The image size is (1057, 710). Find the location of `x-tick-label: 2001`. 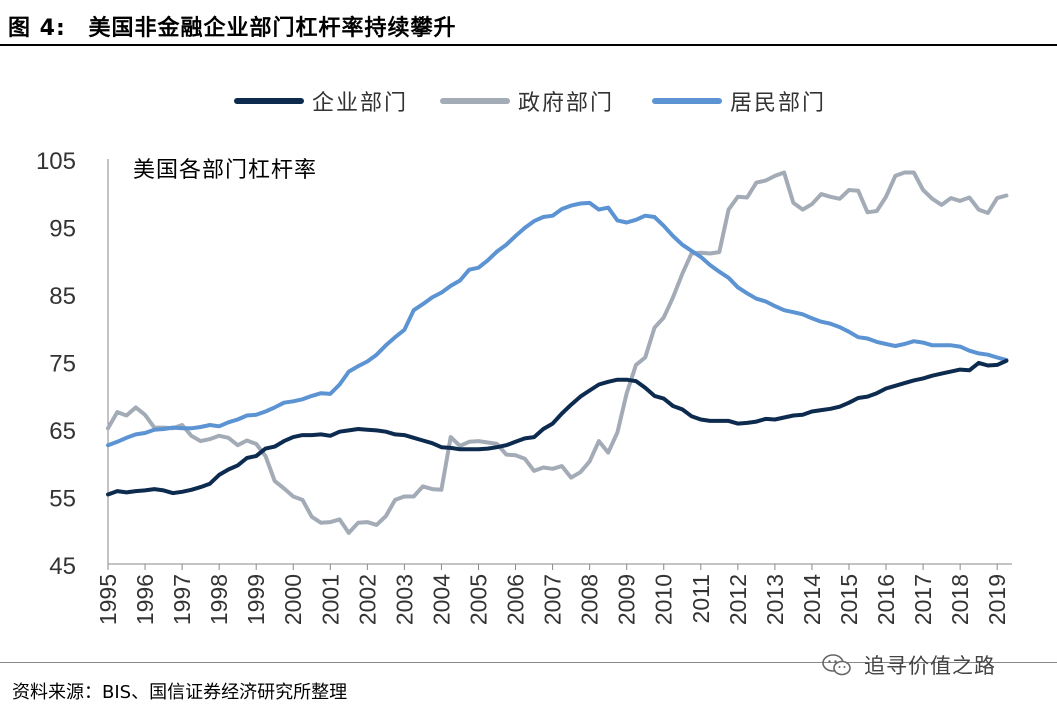

x-tick-label: 2001 is located at coordinates (330, 599).